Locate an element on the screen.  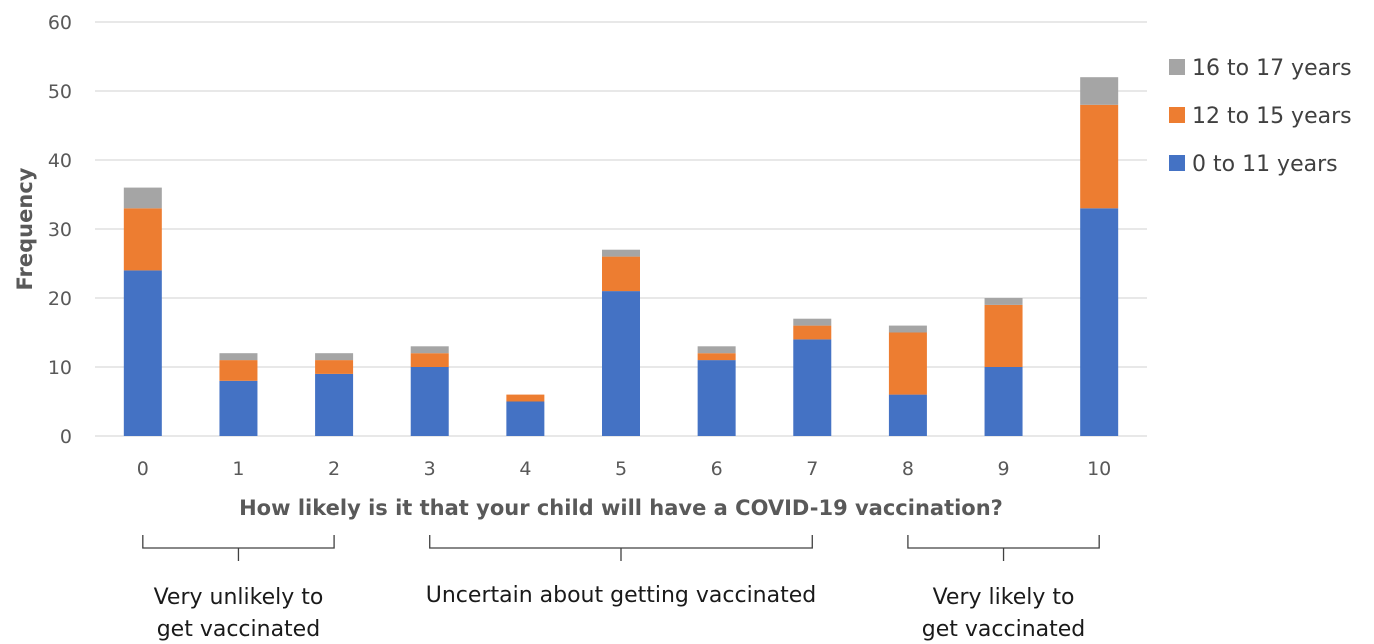
group-label: Very likely to is located at coordinates (1004, 597).